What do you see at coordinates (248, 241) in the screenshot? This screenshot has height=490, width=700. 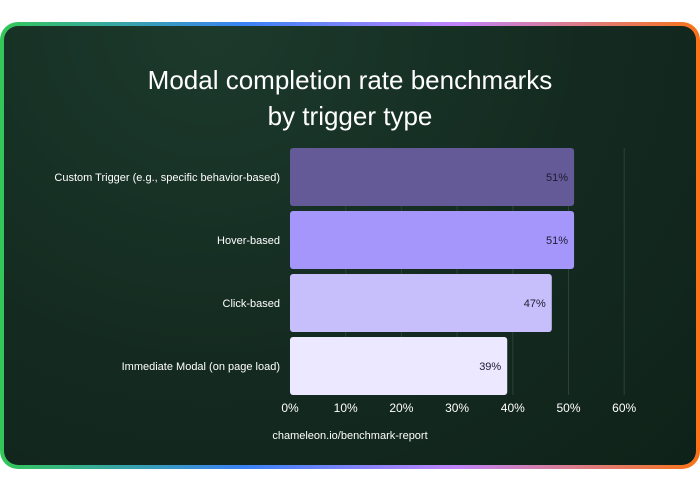 I see `category-label: Hover-based` at bounding box center [248, 241].